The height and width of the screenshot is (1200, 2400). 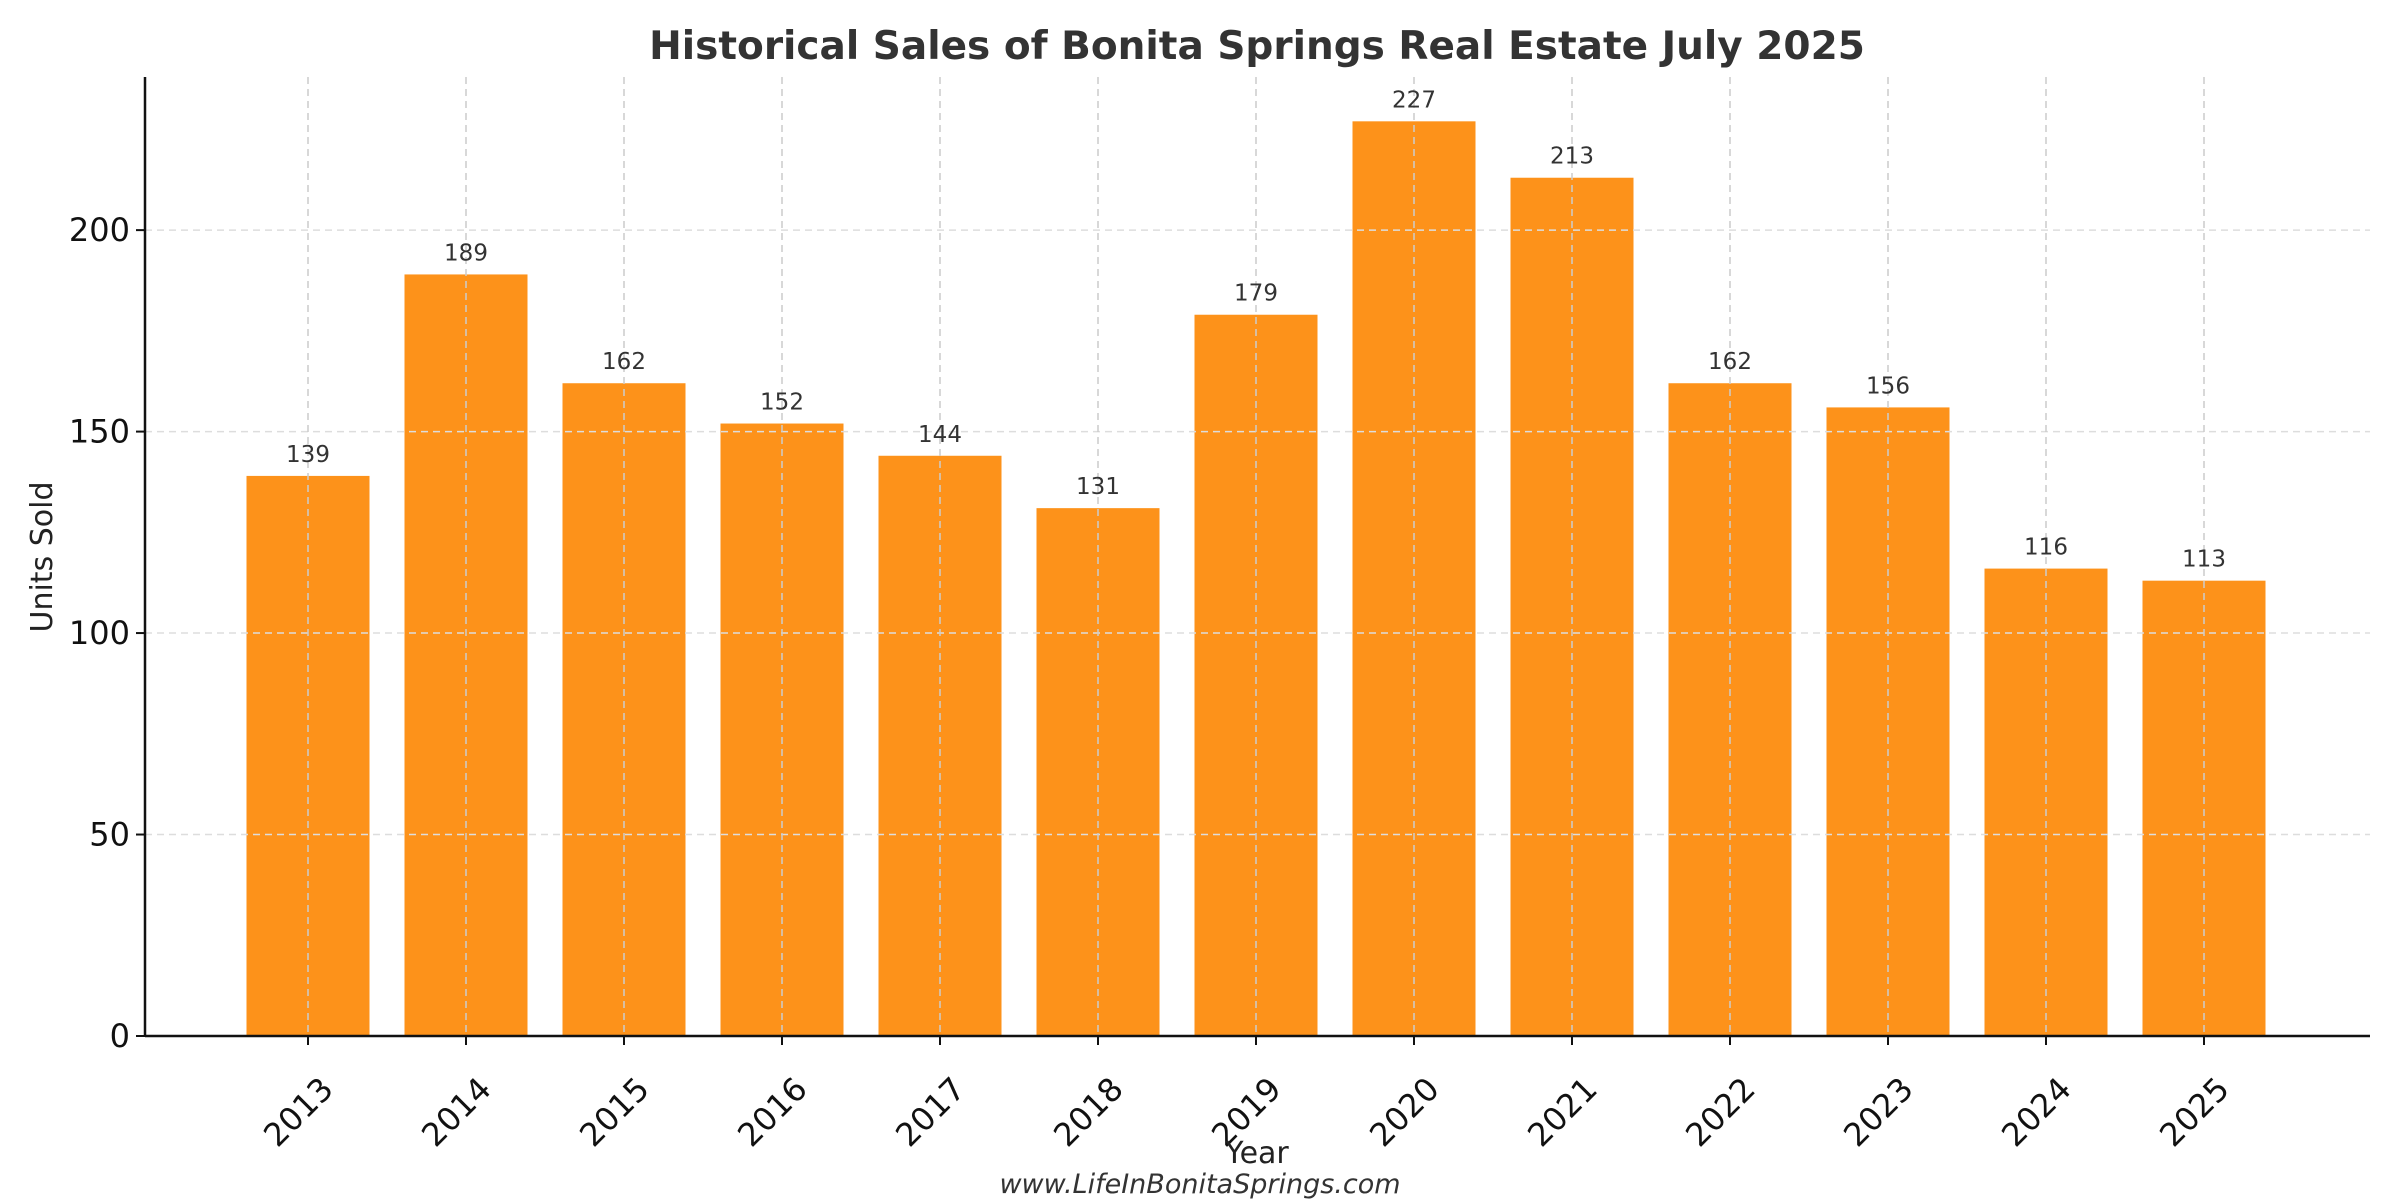 What do you see at coordinates (614, 1112) in the screenshot?
I see `x-tick-label-2015: 2015` at bounding box center [614, 1112].